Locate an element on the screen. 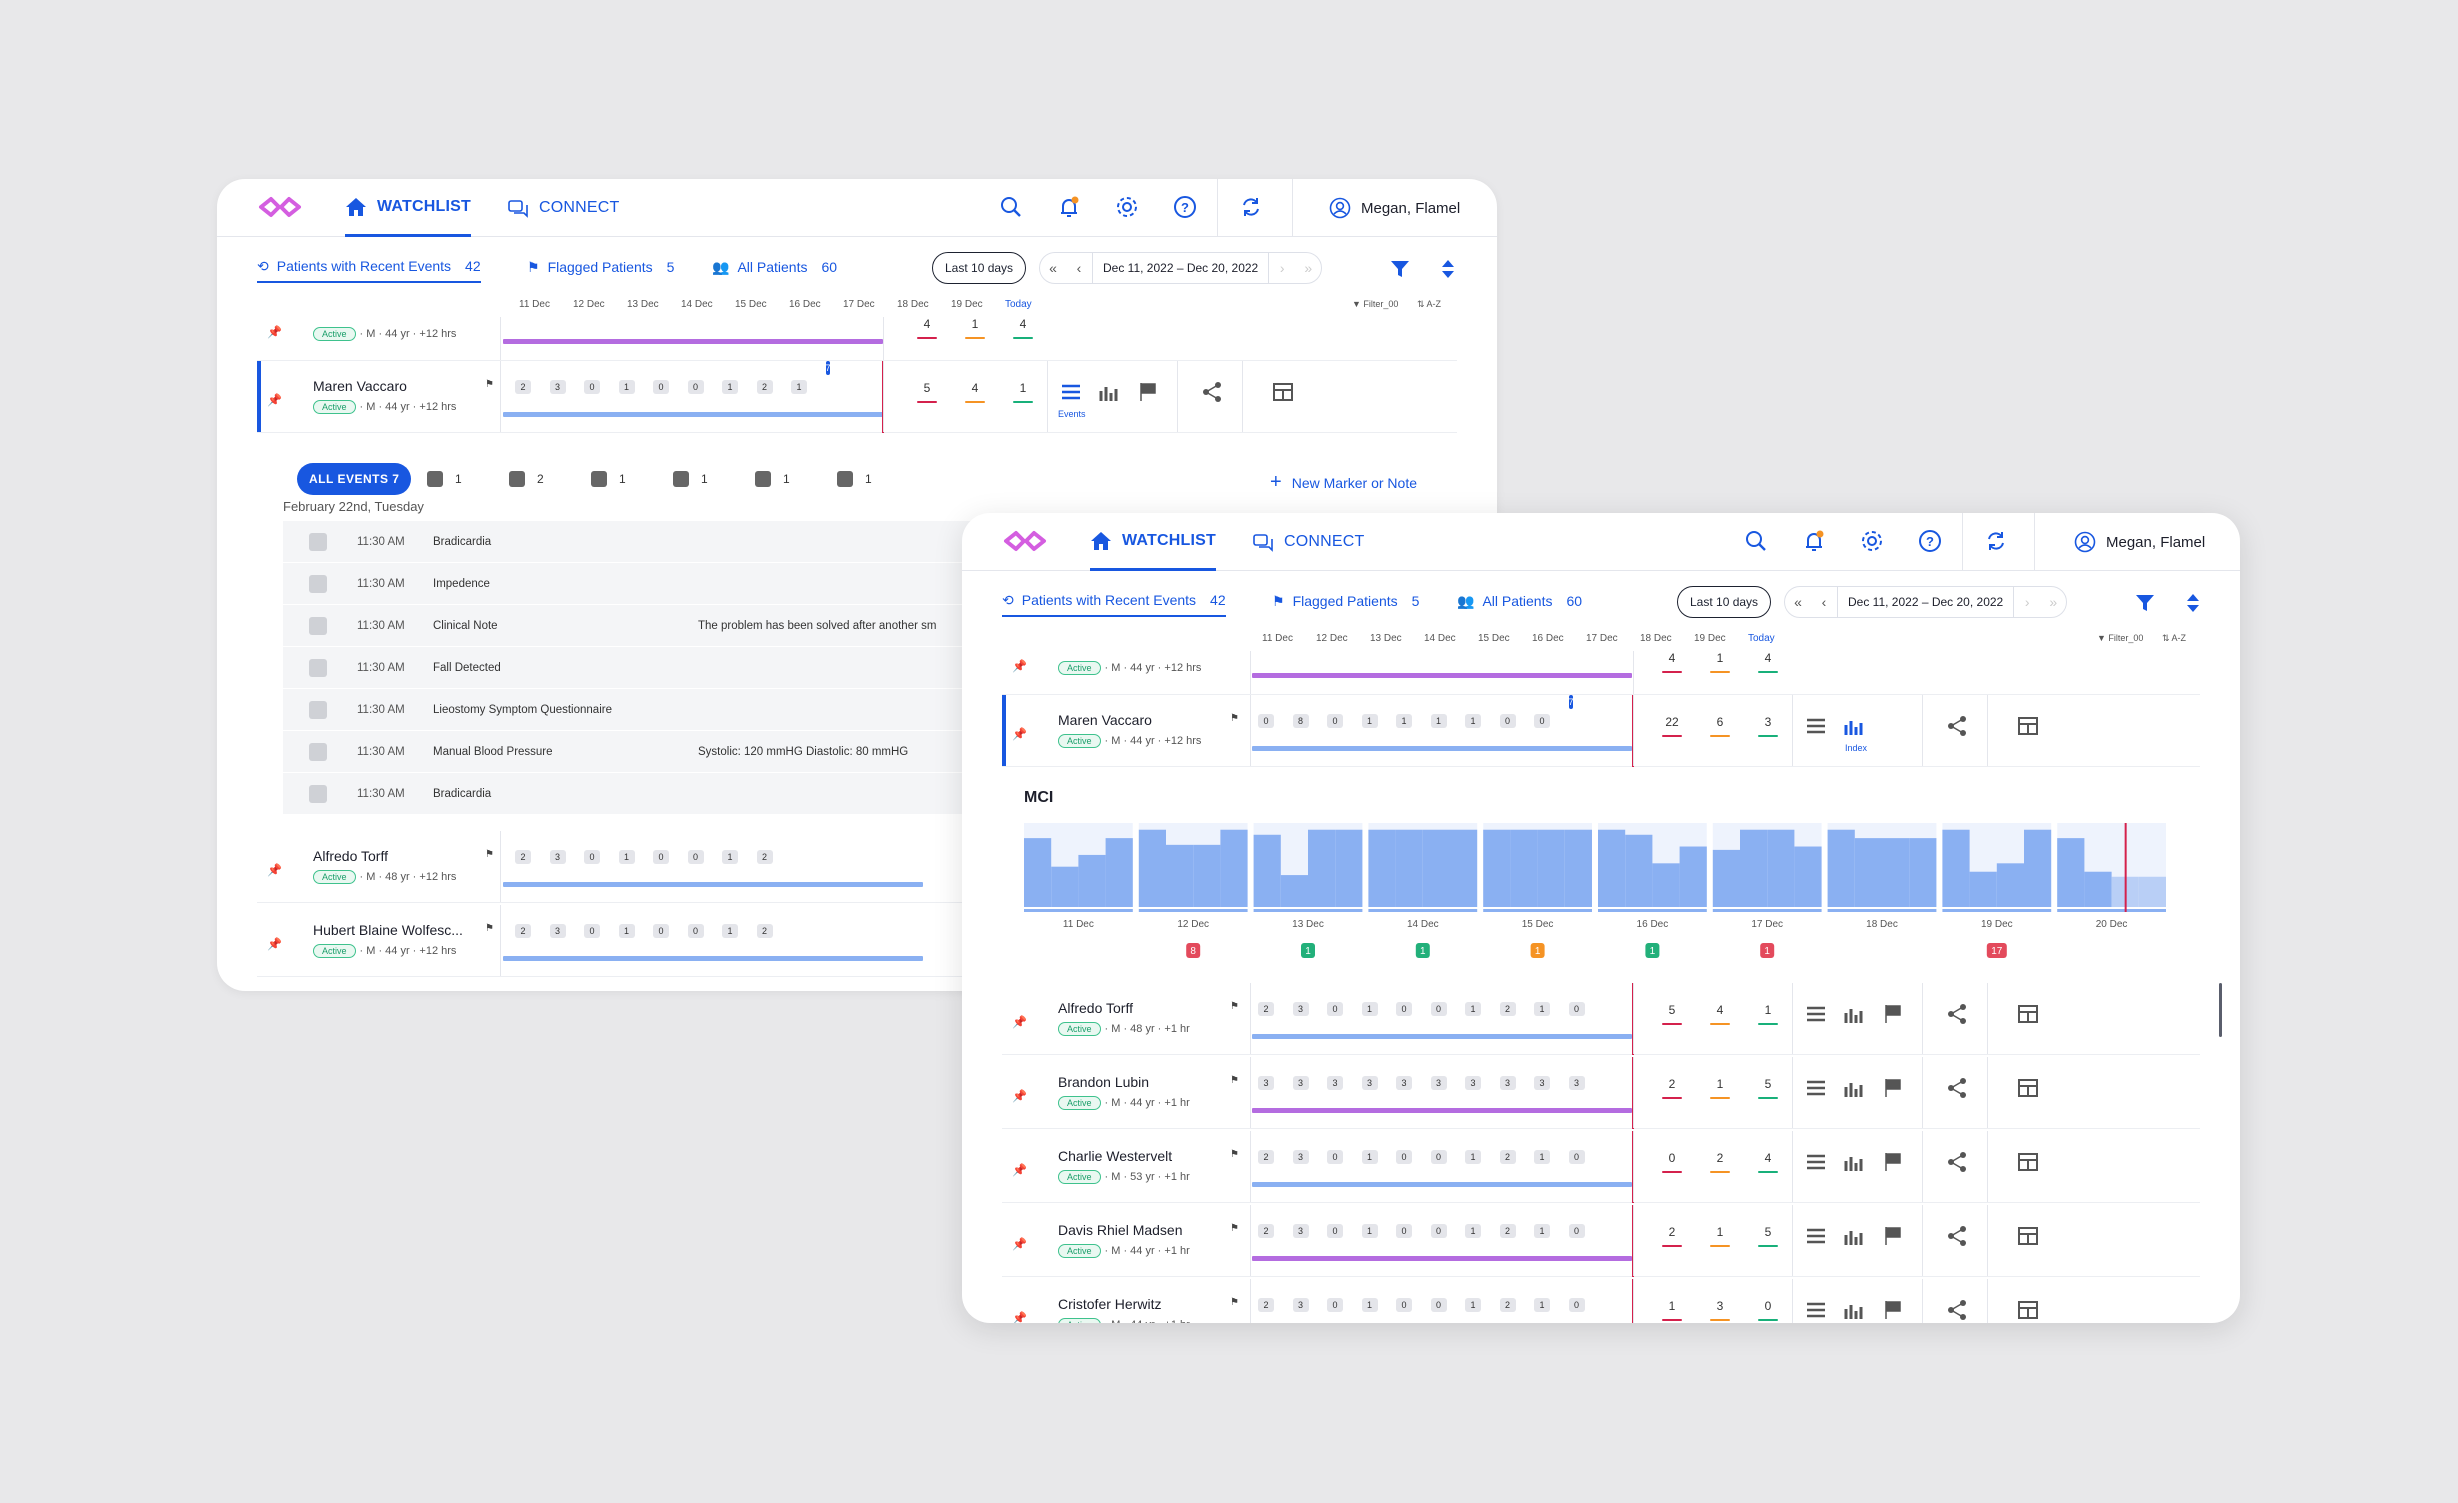 This screenshot has width=2458, height=1503. new-marker-button: + New Marker or Note is located at coordinates (1343, 482).